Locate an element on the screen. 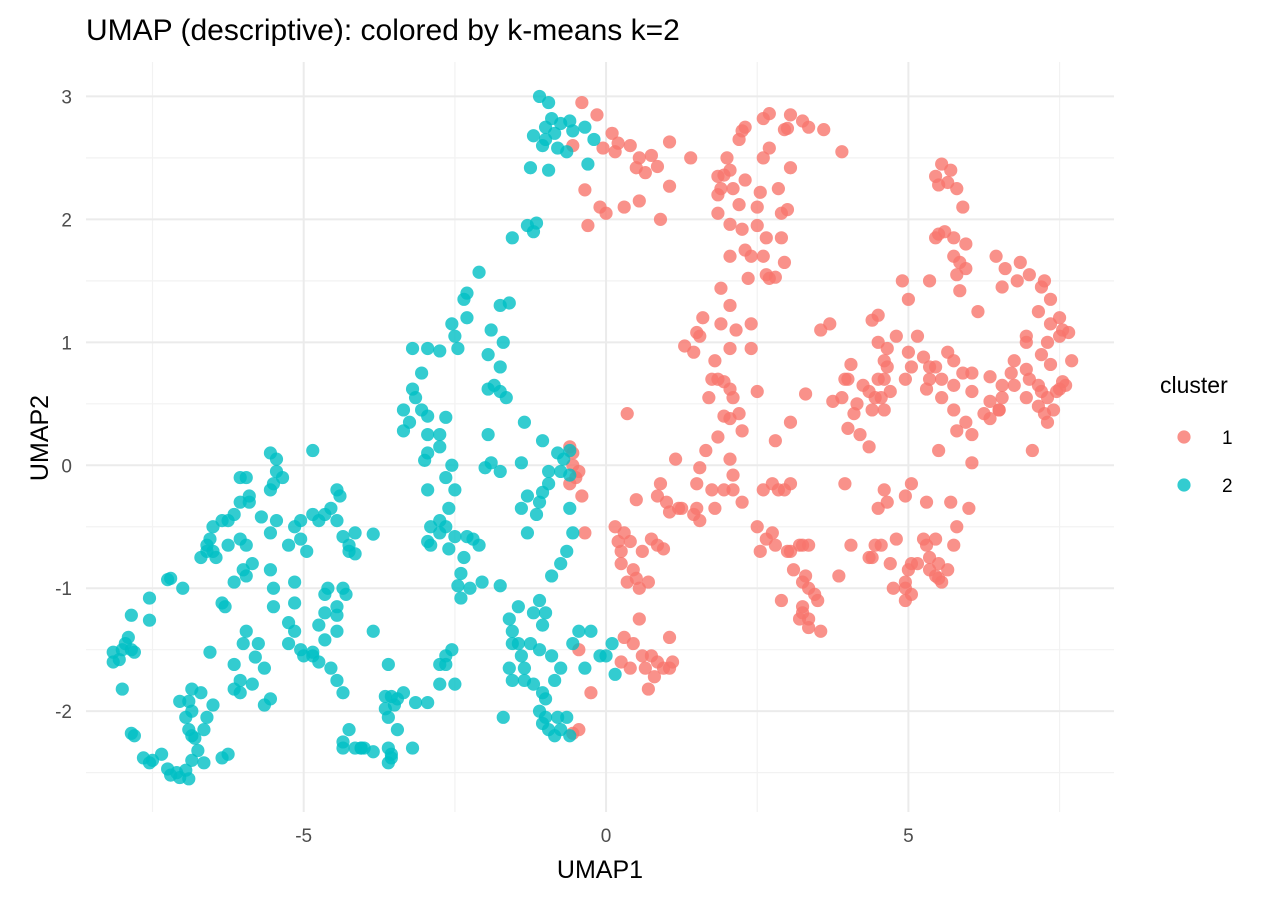  y-tick-label: 2 is located at coordinates (66, 220).